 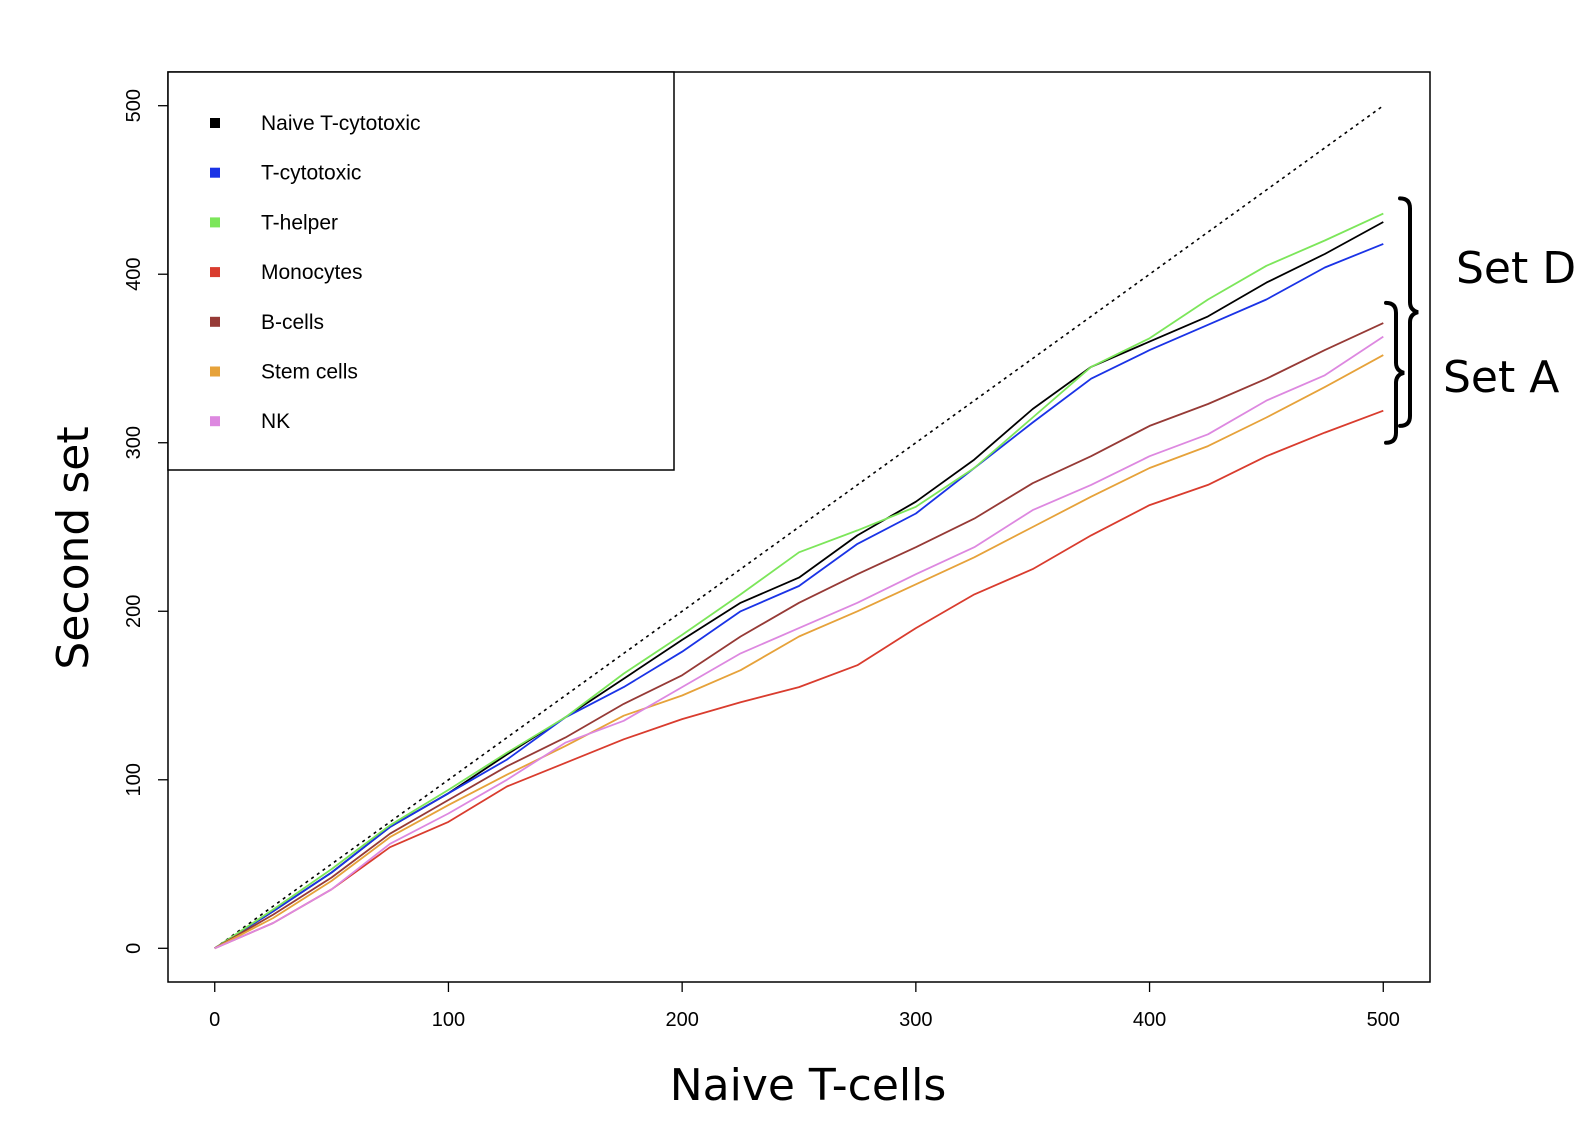 I want to click on y-tick-label: 200, so click(x=134, y=611).